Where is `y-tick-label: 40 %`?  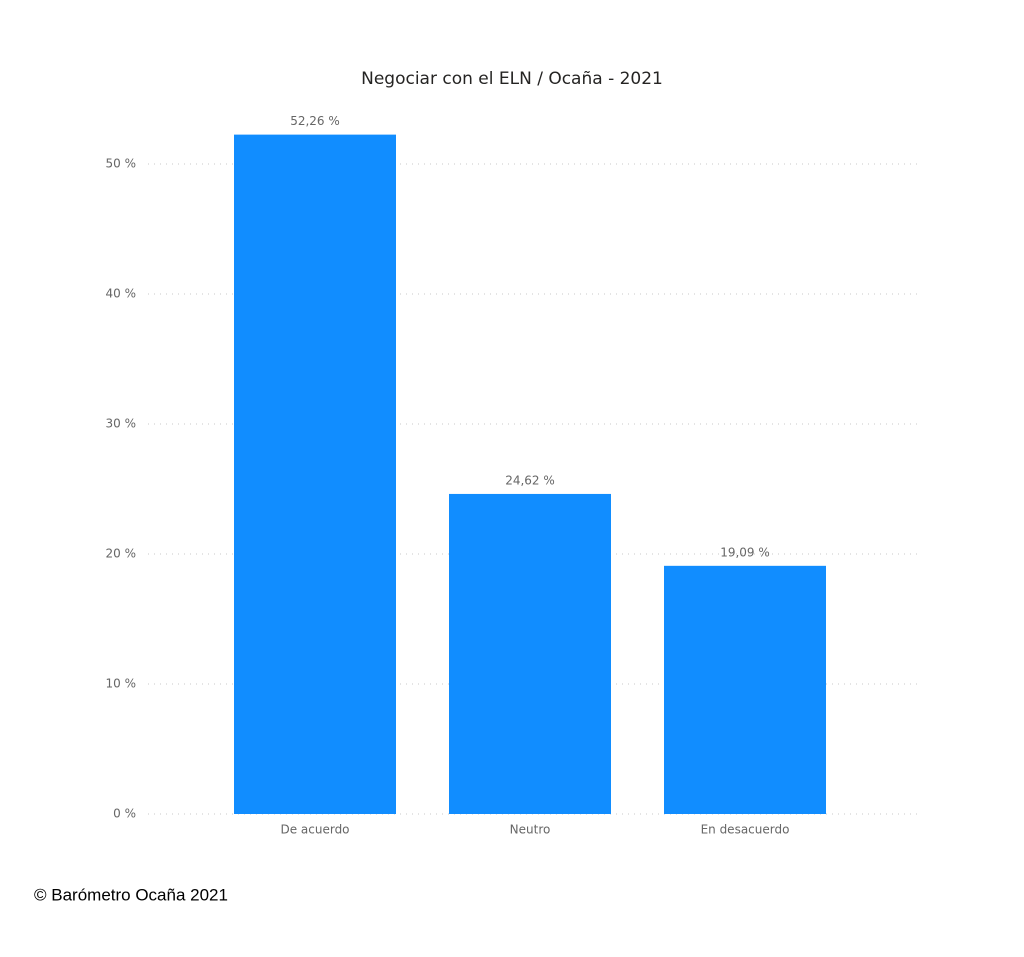
y-tick-label: 40 % is located at coordinates (121, 294).